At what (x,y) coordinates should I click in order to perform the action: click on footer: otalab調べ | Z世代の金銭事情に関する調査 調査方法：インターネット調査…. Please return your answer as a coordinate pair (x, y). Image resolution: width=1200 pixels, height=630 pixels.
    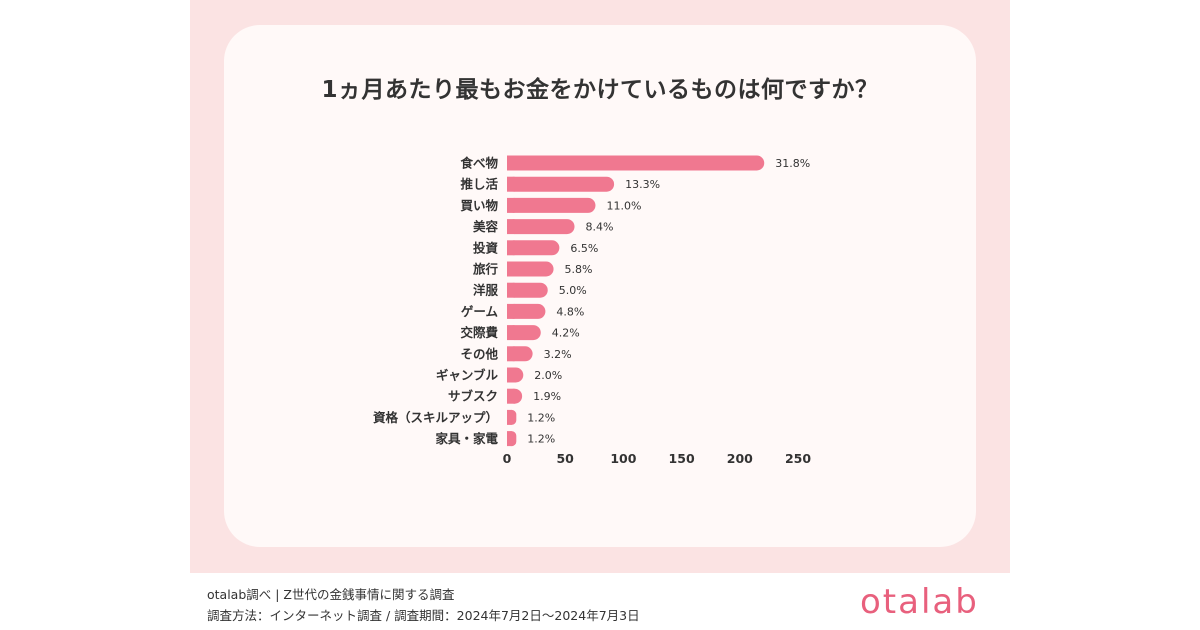
    Looking at the image, I should click on (423, 605).